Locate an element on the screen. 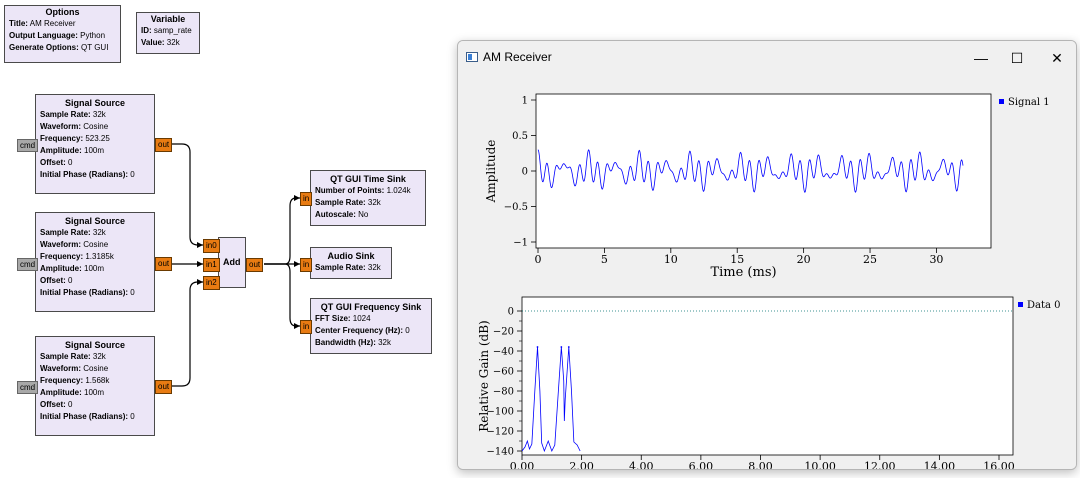 The width and height of the screenshot is (1080, 478). legend-label: Signal 1 is located at coordinates (1029, 102).